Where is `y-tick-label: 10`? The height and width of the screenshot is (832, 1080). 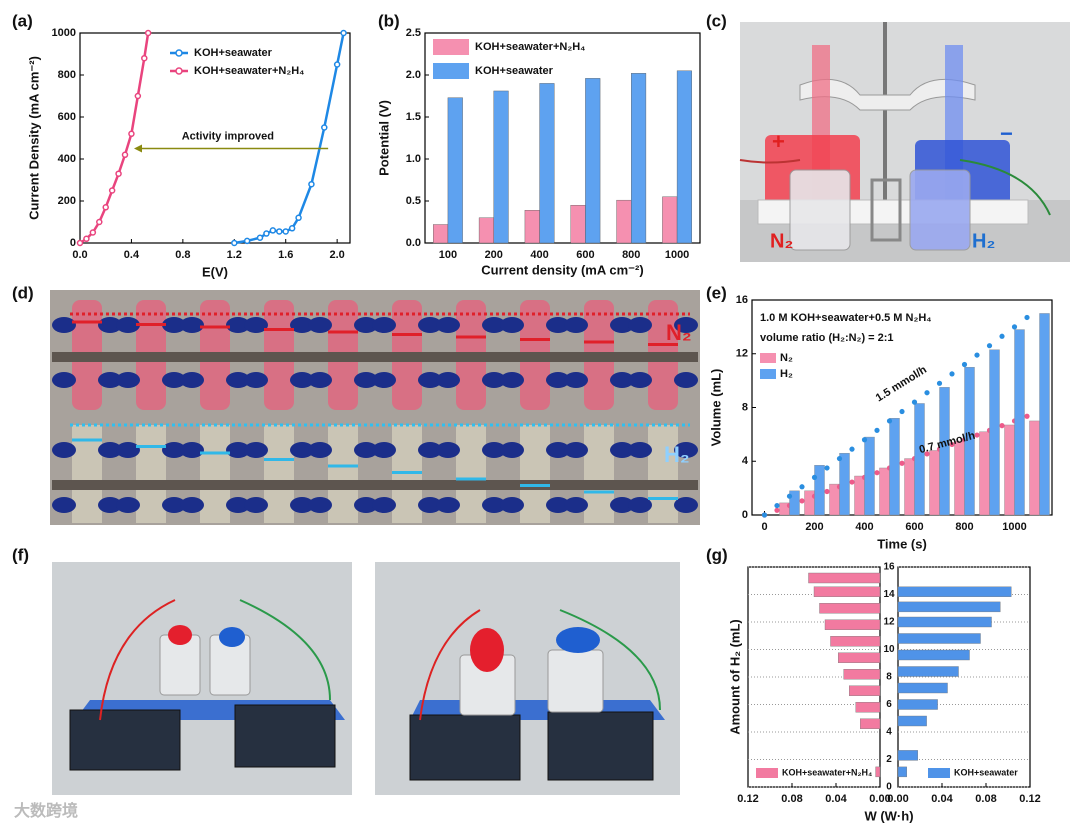 y-tick-label: 10 is located at coordinates (889, 649).